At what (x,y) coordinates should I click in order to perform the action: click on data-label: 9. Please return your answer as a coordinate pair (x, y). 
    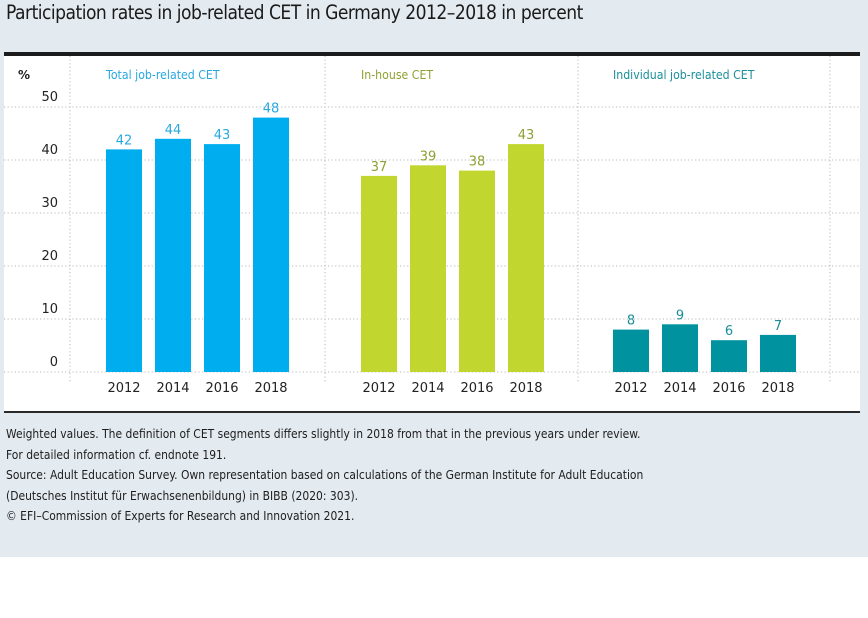
    Looking at the image, I should click on (680, 315).